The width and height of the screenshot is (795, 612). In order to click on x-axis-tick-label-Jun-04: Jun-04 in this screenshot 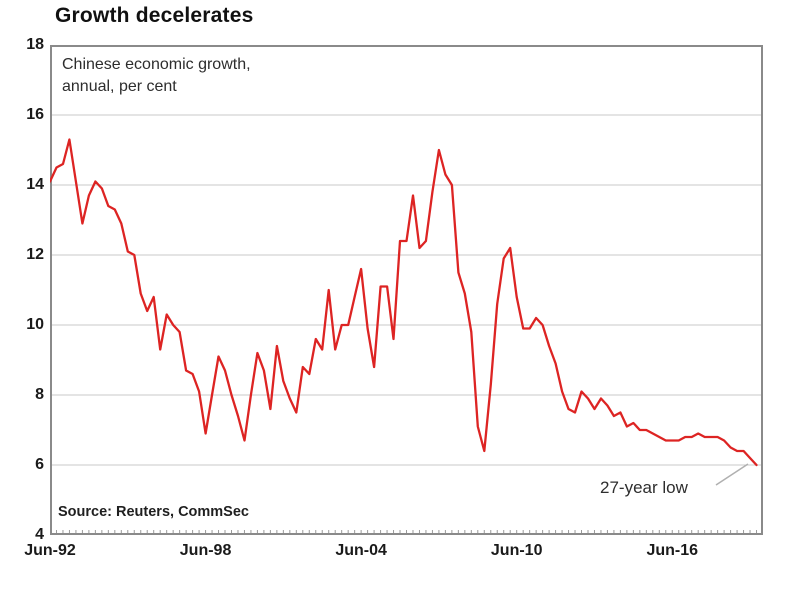, I will do `click(361, 550)`.